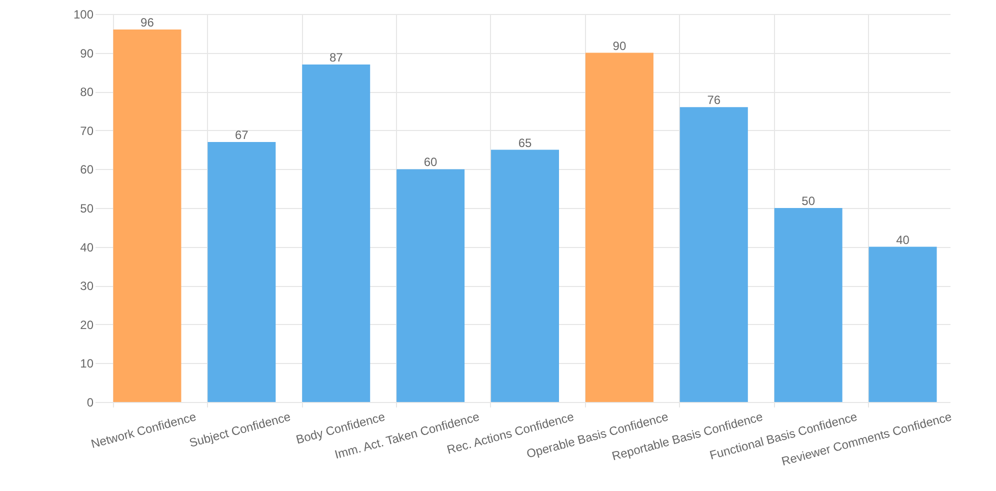 Image resolution: width=996 pixels, height=491 pixels. What do you see at coordinates (336, 57) in the screenshot?
I see `data-label: 87` at bounding box center [336, 57].